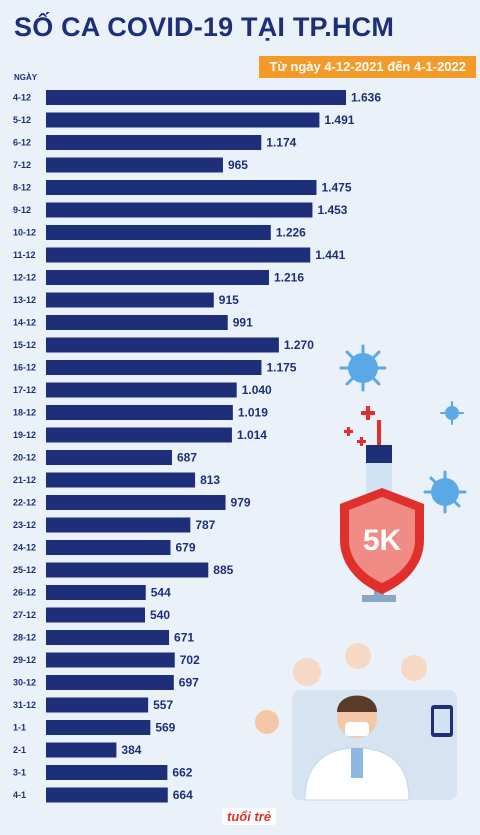  I want to click on category-label: 7-12, so click(22, 165).